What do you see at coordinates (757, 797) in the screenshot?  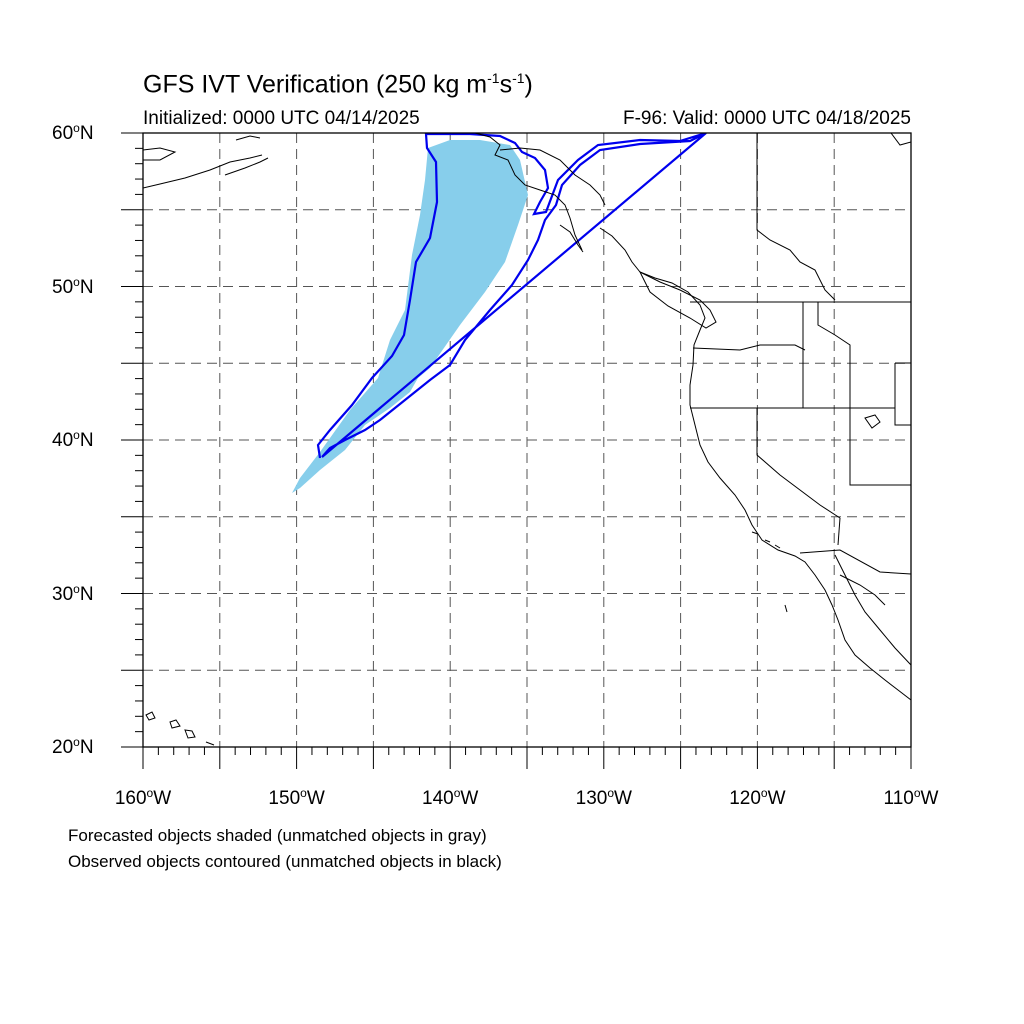 I see `lon-tick-label: 120oW` at bounding box center [757, 797].